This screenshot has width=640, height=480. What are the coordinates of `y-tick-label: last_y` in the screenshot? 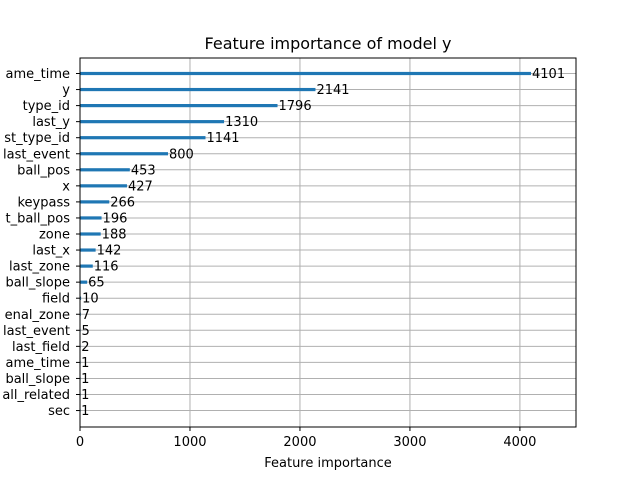 It's located at (51, 122).